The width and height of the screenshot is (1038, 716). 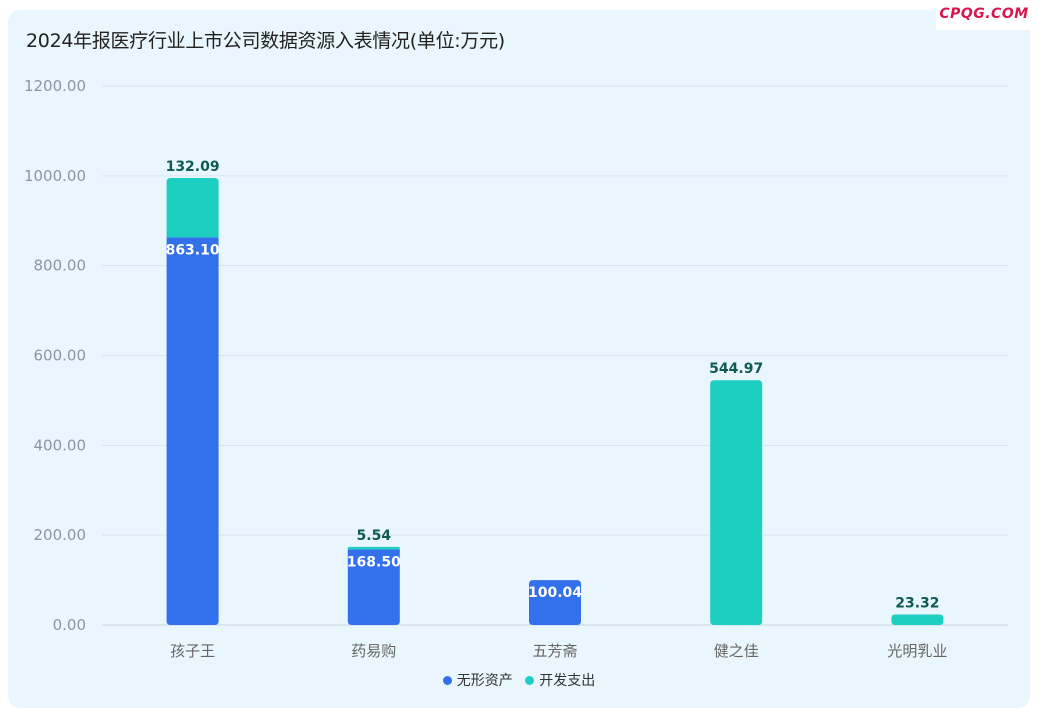 What do you see at coordinates (984, 15) in the screenshot?
I see `brand-watermark: CPQG.COM` at bounding box center [984, 15].